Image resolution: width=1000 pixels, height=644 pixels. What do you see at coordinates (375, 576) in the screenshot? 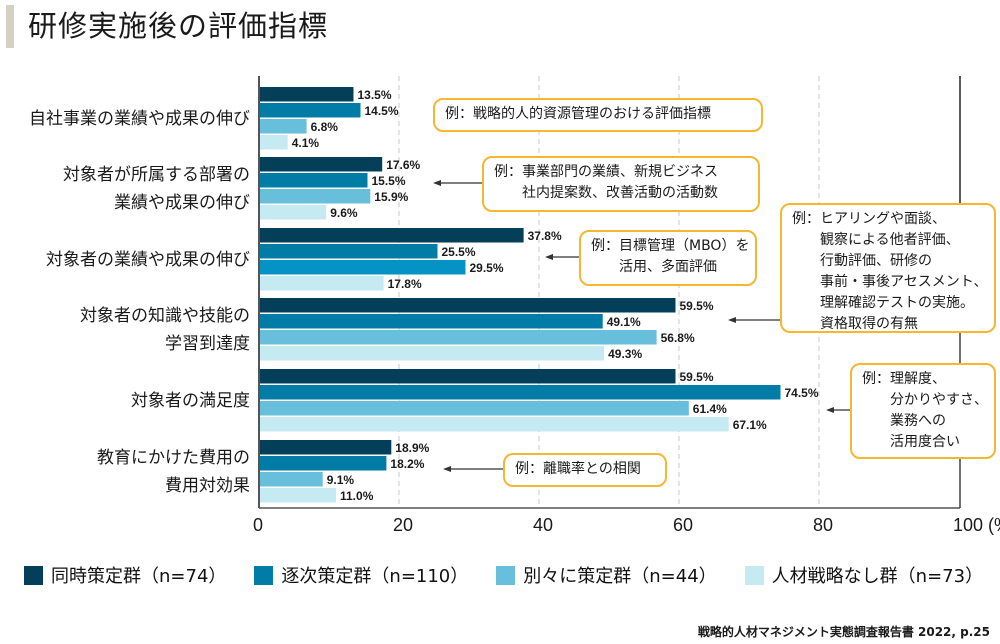
I see `legend-label: 逐次策定群（n=110）` at bounding box center [375, 576].